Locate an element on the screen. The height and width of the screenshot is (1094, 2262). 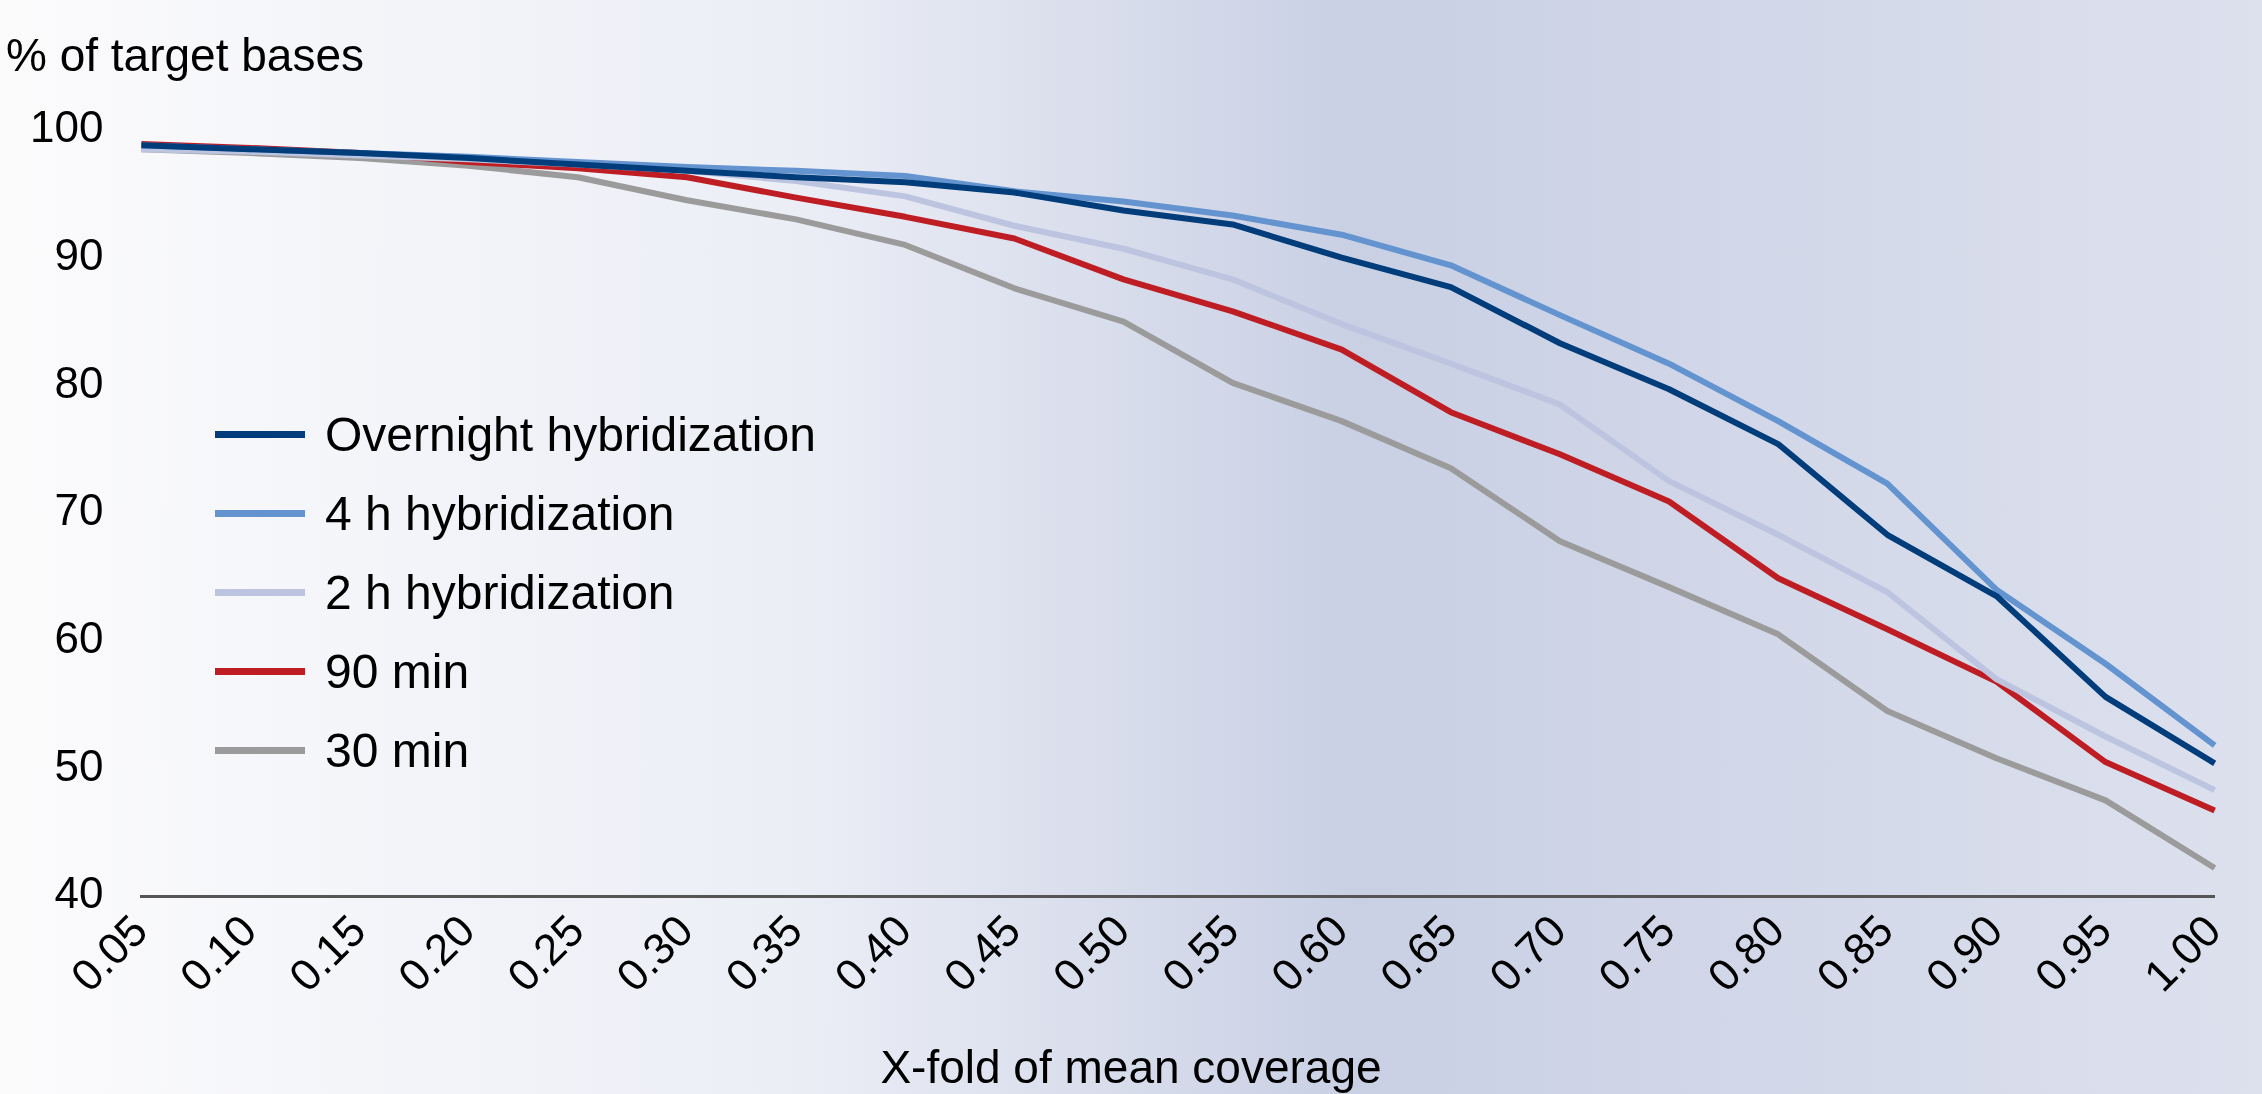
x-tick-label: 0.60 is located at coordinates (1309, 953).